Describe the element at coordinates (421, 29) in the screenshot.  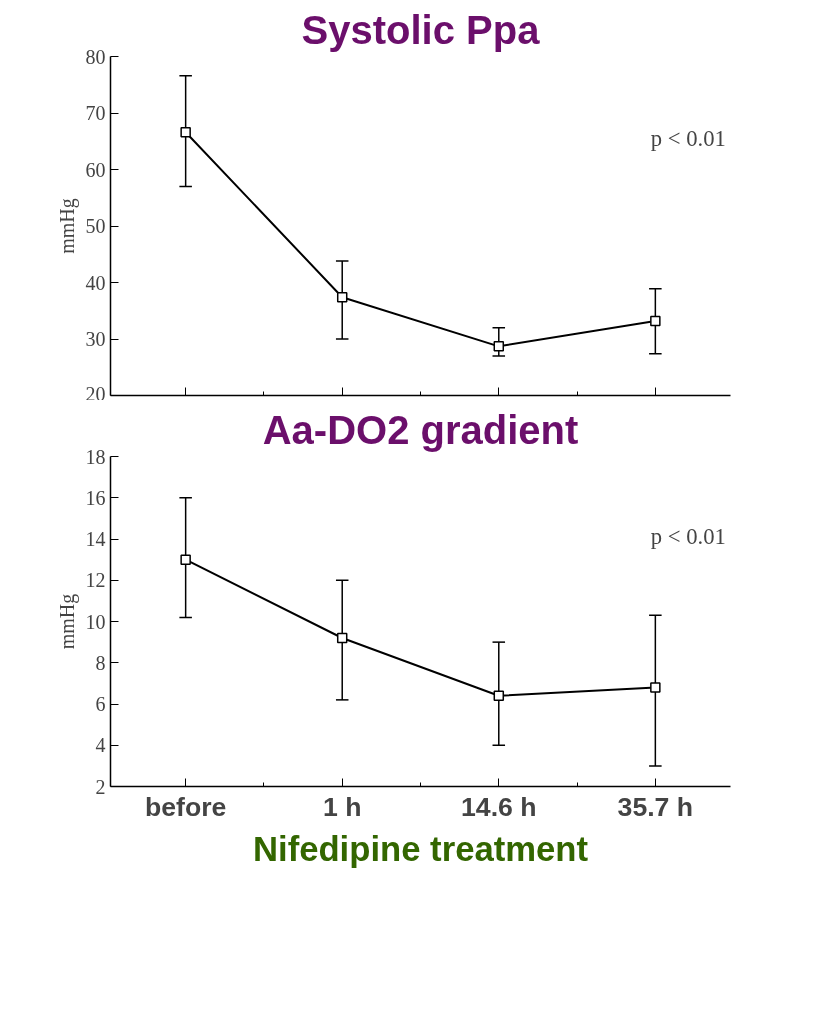
I see `chart-title: Systolic Ppa` at that location.